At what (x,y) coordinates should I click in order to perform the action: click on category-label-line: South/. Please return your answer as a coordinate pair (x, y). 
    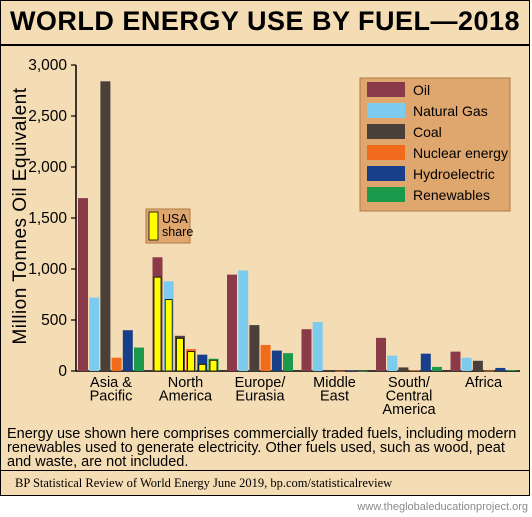
    Looking at the image, I should click on (409, 383).